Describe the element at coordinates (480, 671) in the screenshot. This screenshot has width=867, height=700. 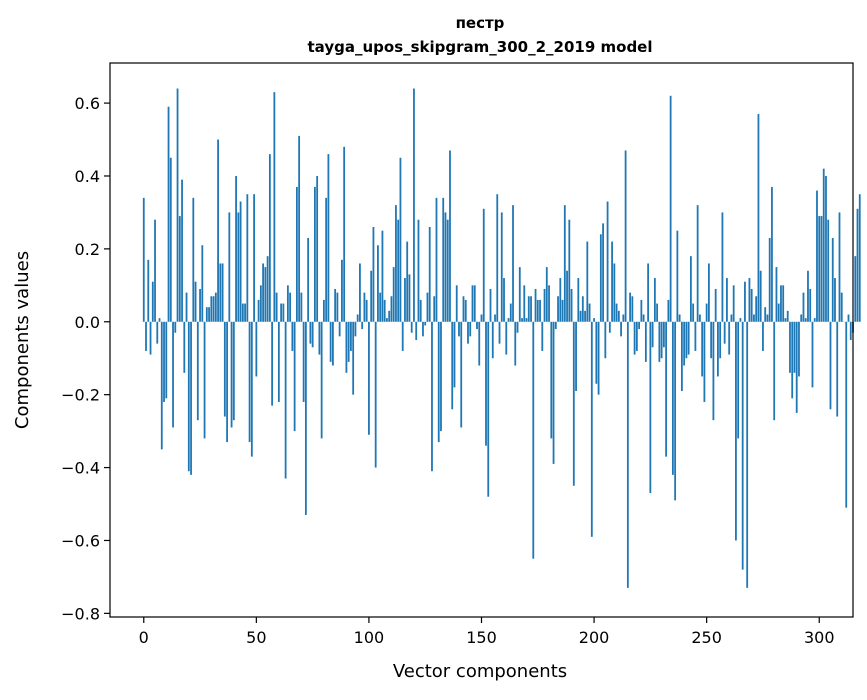
I see `x-axis-label: Vector components` at that location.